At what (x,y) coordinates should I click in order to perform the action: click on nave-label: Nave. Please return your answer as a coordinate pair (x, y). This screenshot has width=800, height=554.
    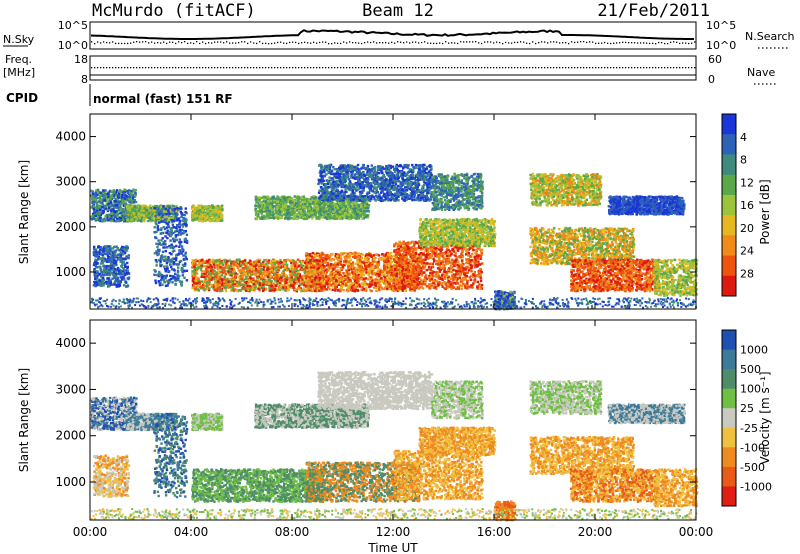
    Looking at the image, I should click on (761, 72).